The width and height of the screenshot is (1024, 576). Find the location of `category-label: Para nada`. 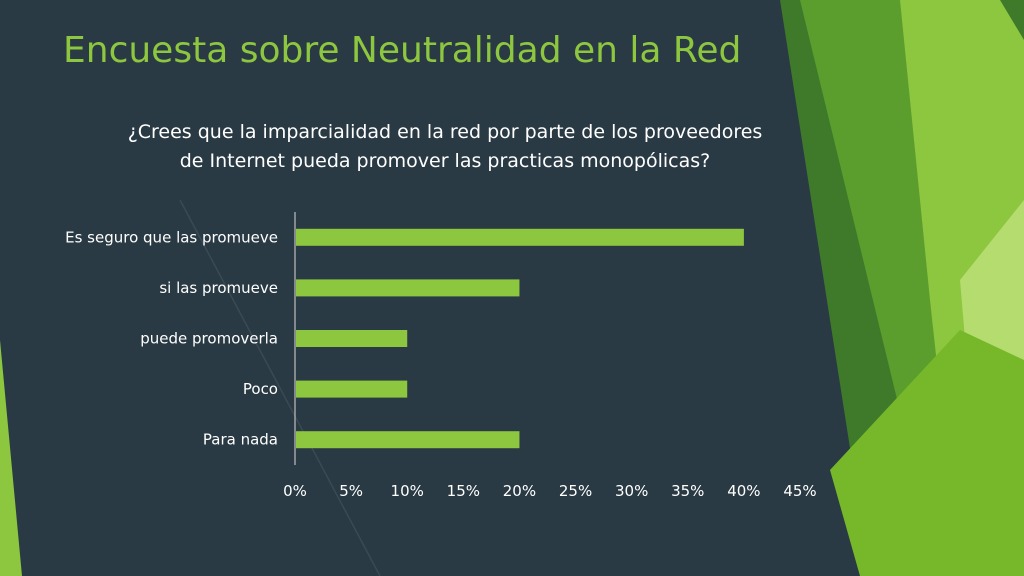

category-label: Para nada is located at coordinates (240, 440).